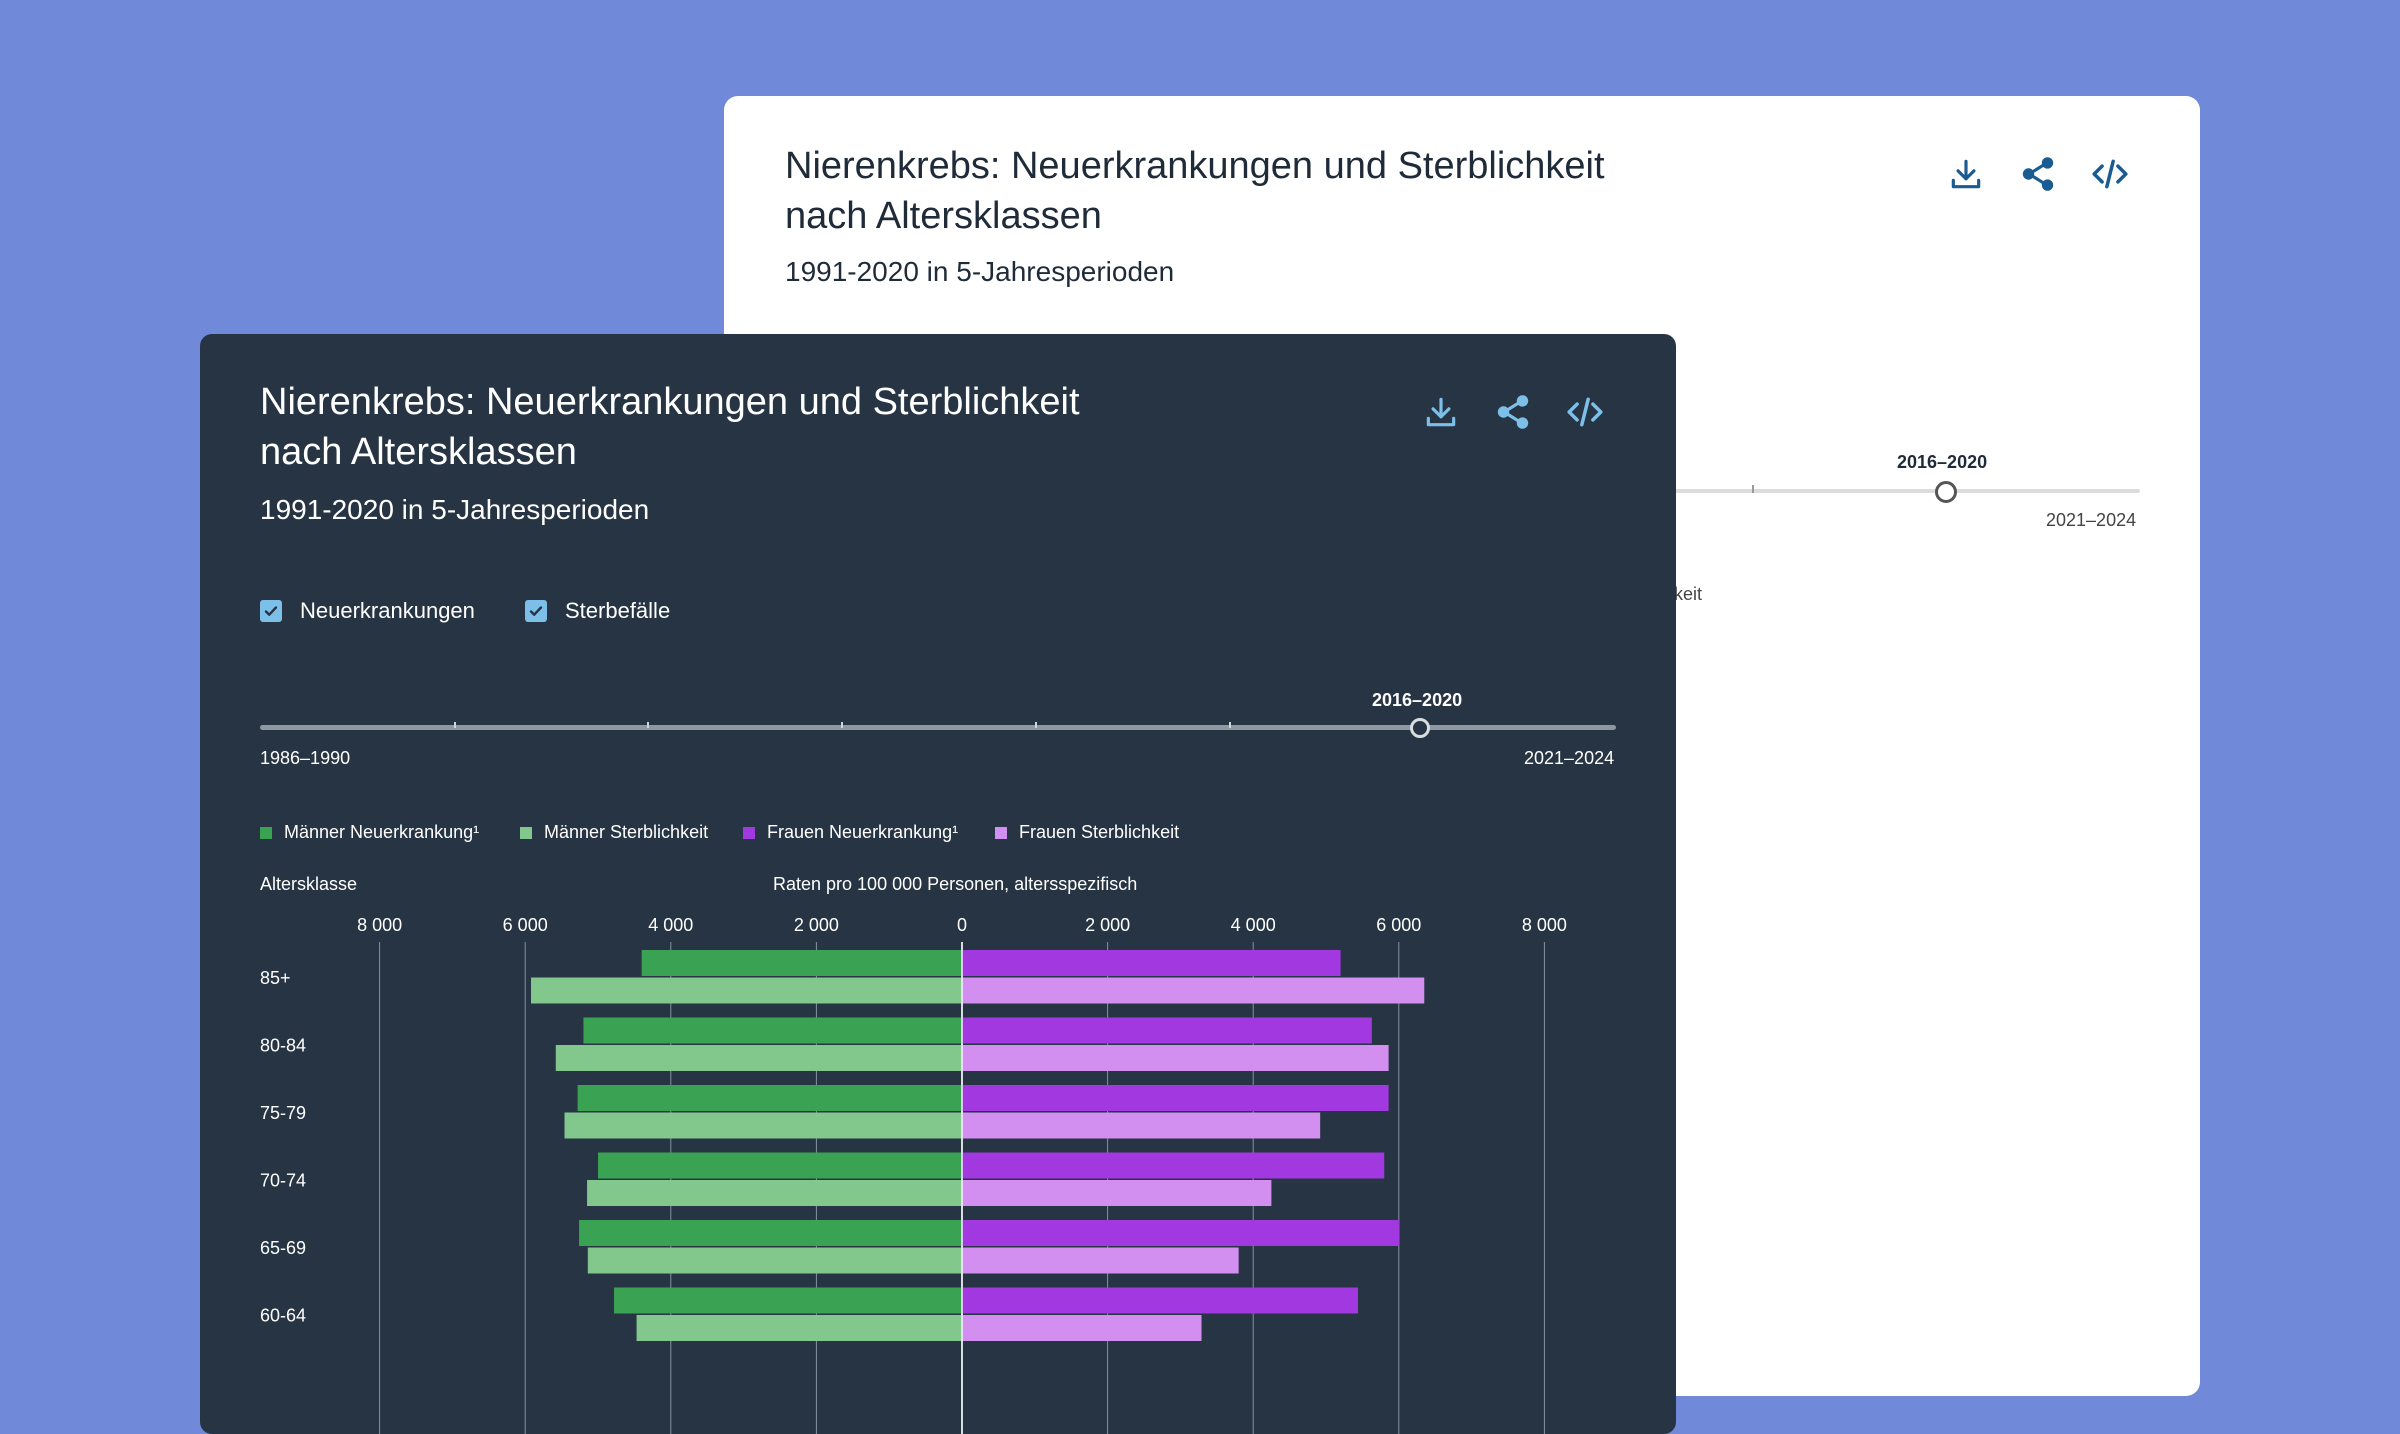 The height and width of the screenshot is (1434, 2400). I want to click on download-button, so click(1441, 412).